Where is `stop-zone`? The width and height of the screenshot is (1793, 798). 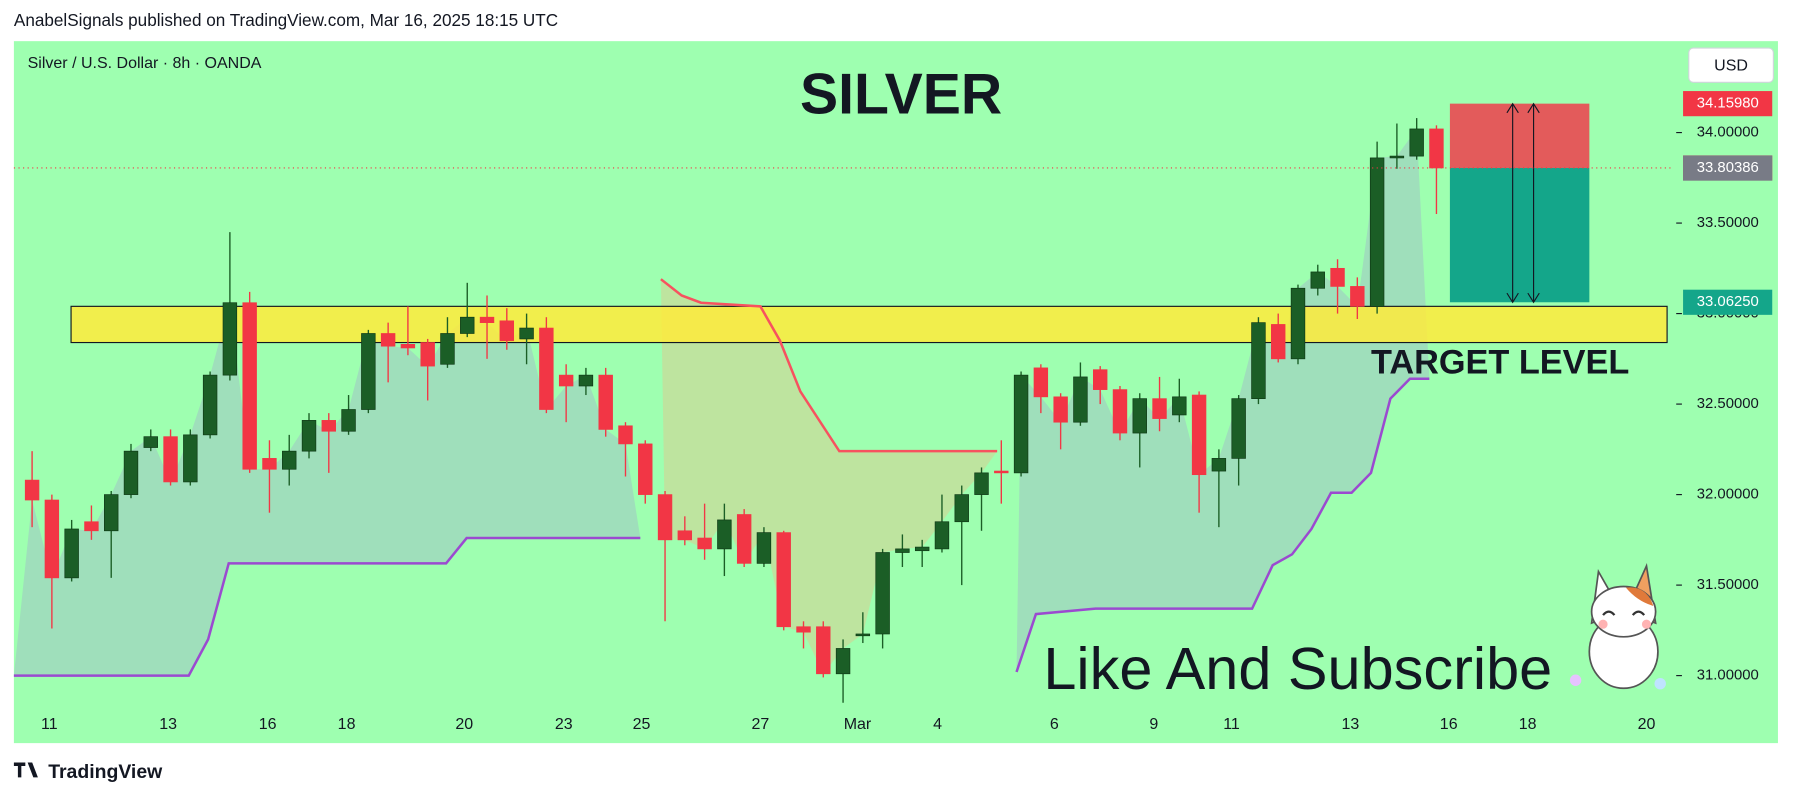
stop-zone is located at coordinates (1519, 135).